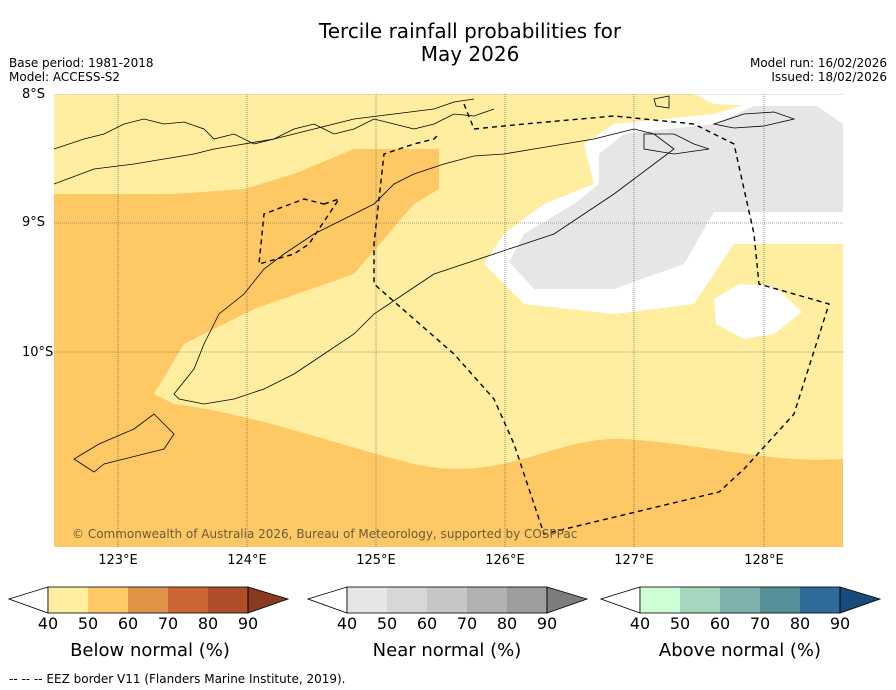  What do you see at coordinates (676, 144) in the screenshot?
I see `wetar-island` at bounding box center [676, 144].